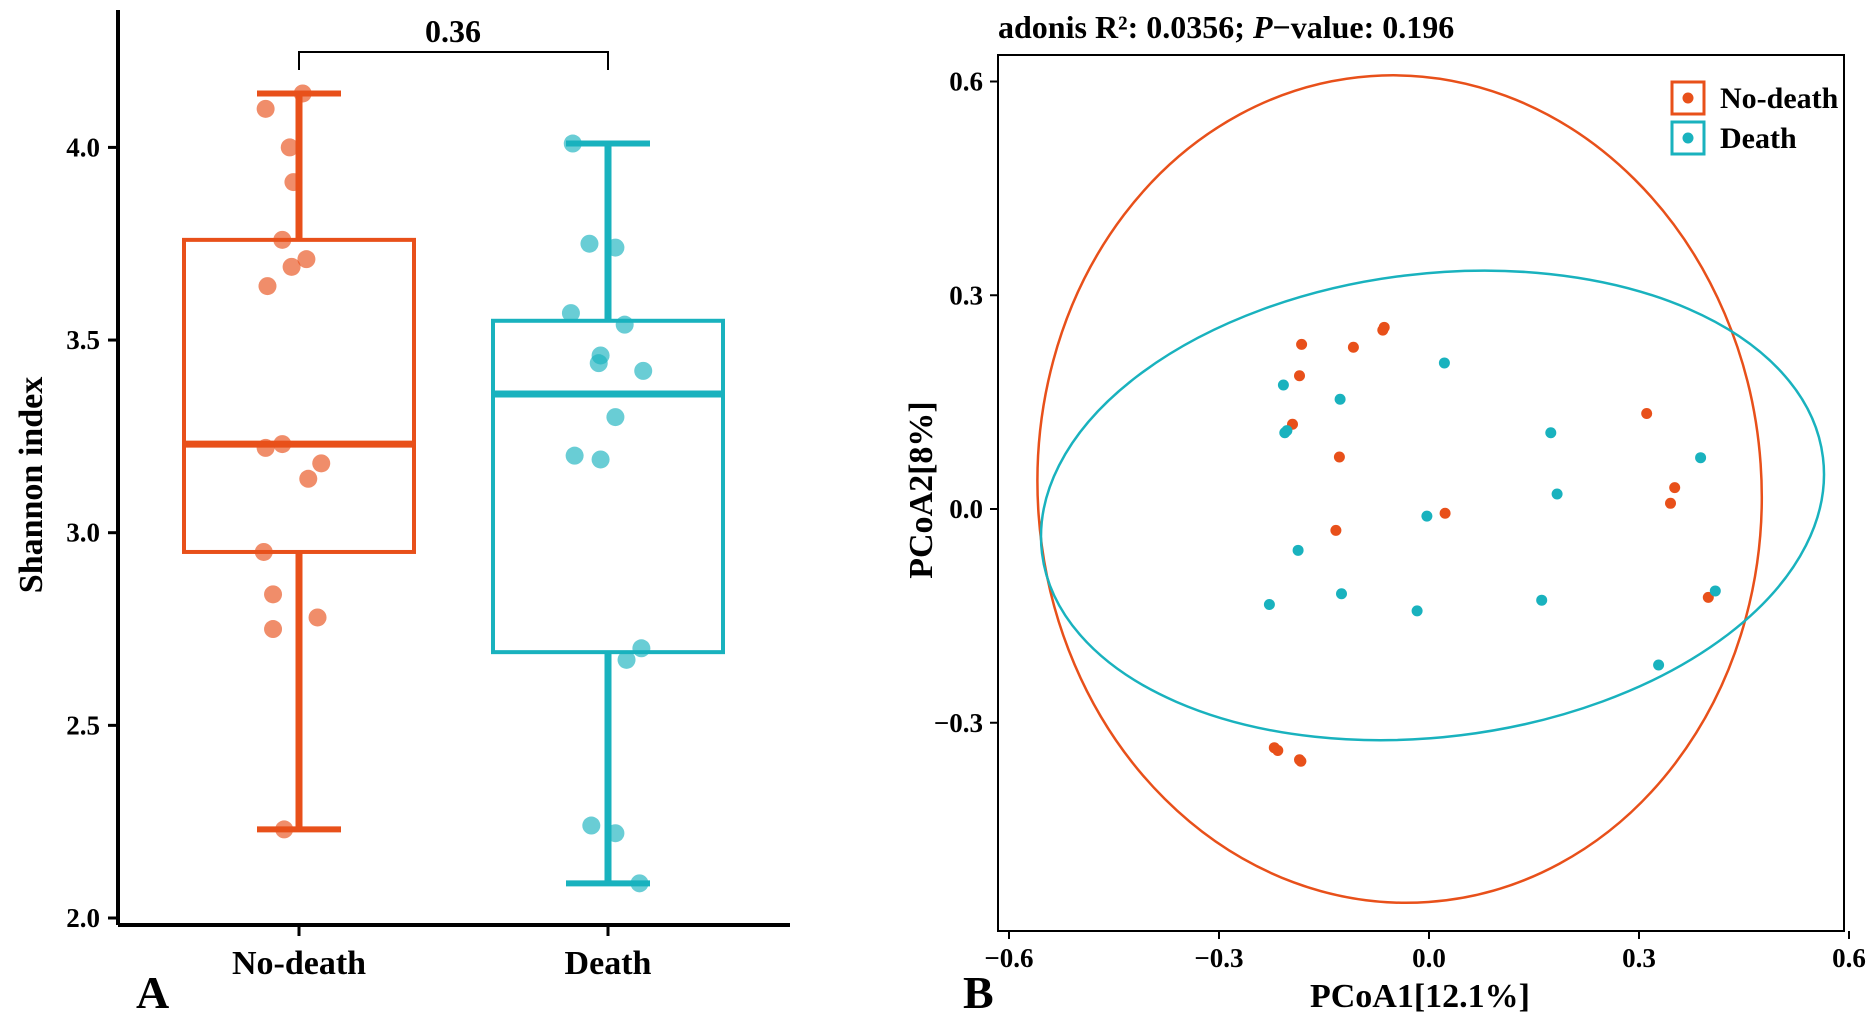 Image resolution: width=1866 pixels, height=1017 pixels. I want to click on panel-b-x-ticks: −0.6 −0.3 0.0 0.3 0.6, so click(1425, 952).